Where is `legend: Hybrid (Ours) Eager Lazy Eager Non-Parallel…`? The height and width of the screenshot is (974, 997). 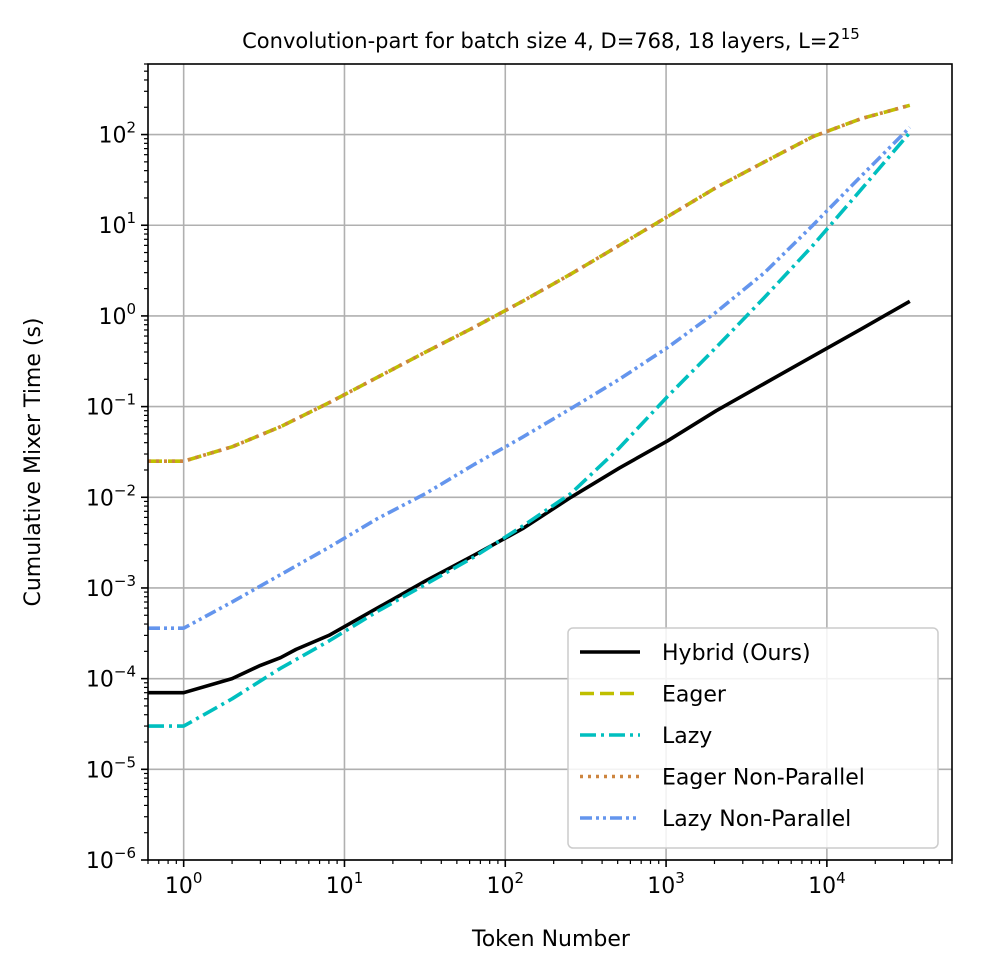 legend: Hybrid (Ours) Eager Lazy Eager Non-Parallel… is located at coordinates (753, 738).